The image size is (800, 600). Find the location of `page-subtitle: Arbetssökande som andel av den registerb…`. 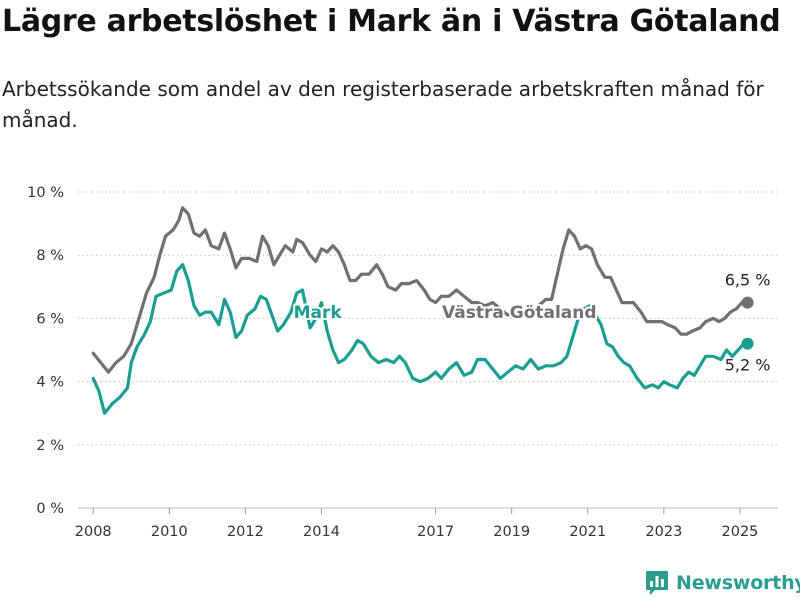

page-subtitle: Arbetssökande som andel av den registerb… is located at coordinates (383, 104).